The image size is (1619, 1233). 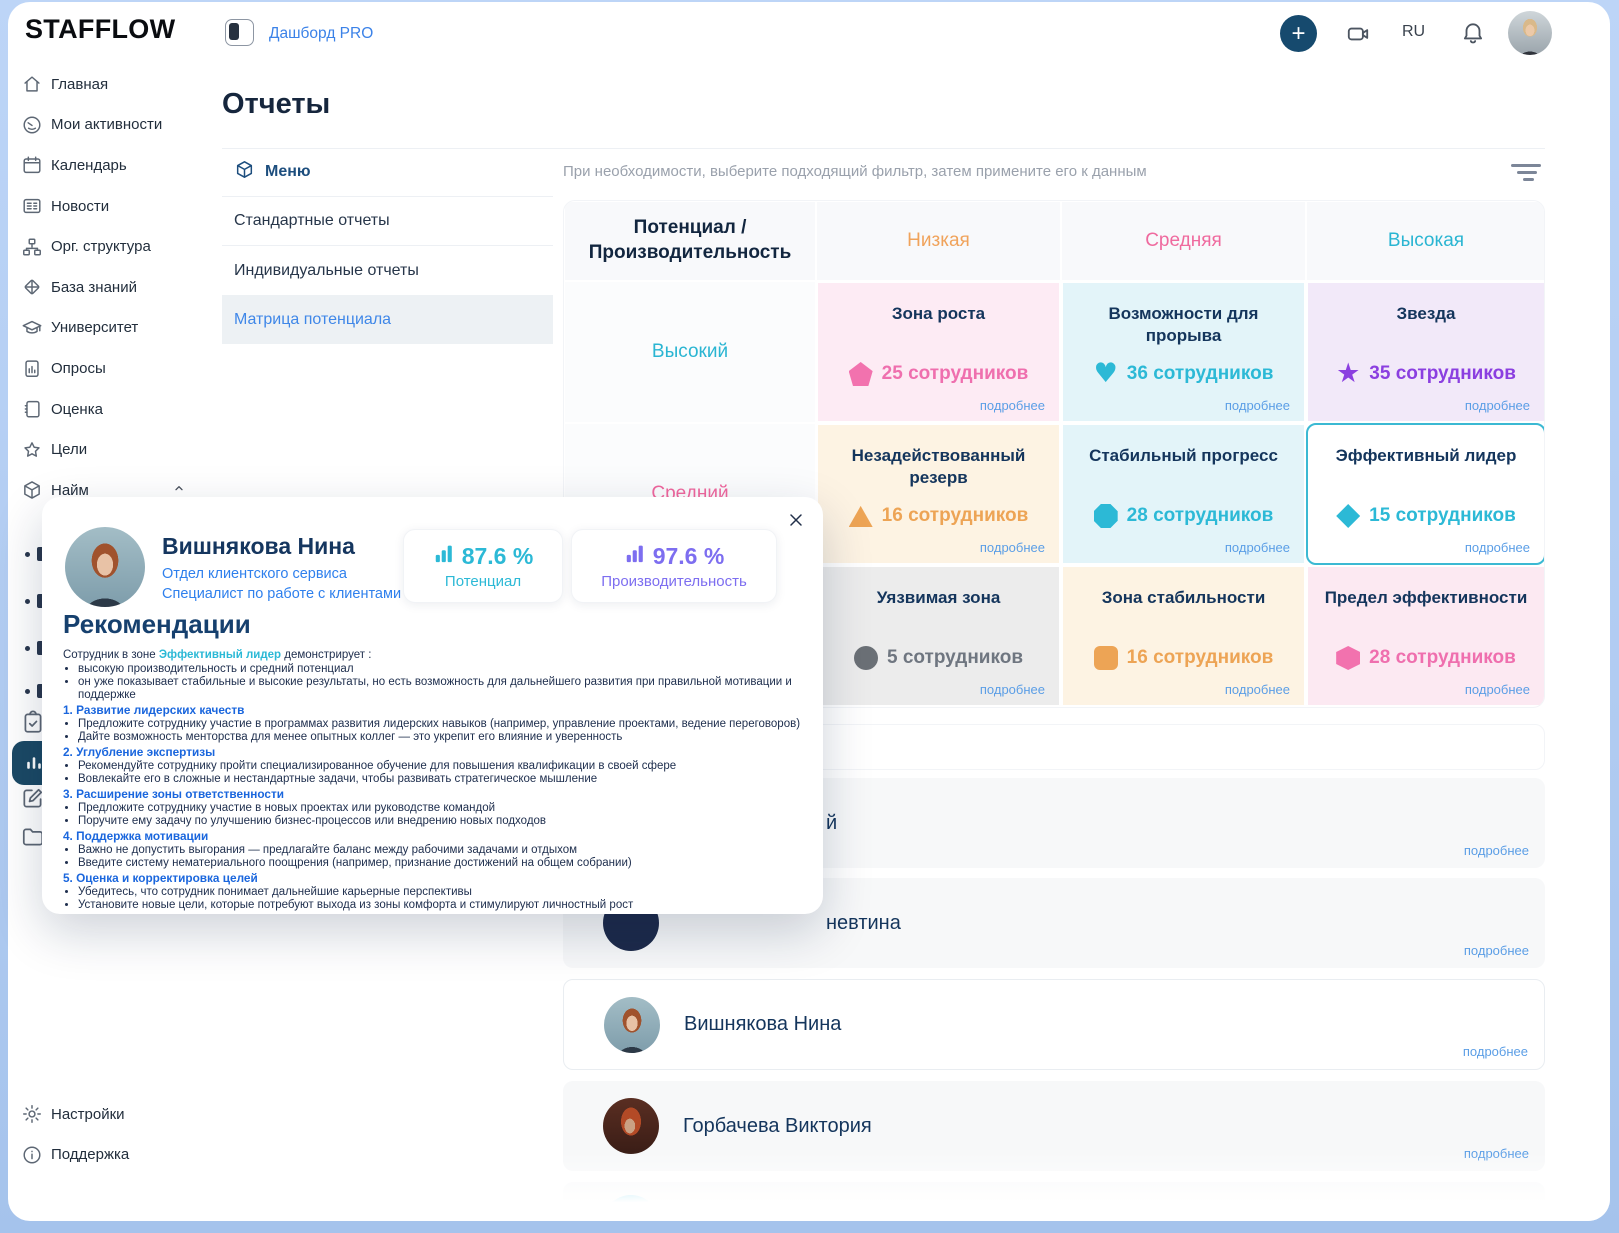 I want to click on employee-role: Специалист по работе с клиентами, so click(x=282, y=594).